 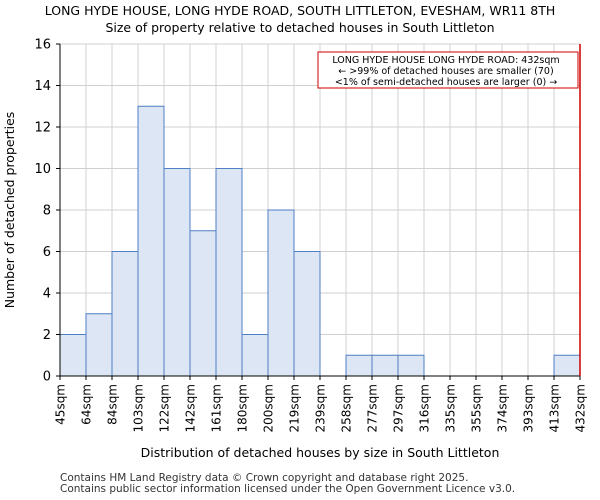 What do you see at coordinates (87, 404) in the screenshot?
I see `x-tick-label: 64sqm` at bounding box center [87, 404].